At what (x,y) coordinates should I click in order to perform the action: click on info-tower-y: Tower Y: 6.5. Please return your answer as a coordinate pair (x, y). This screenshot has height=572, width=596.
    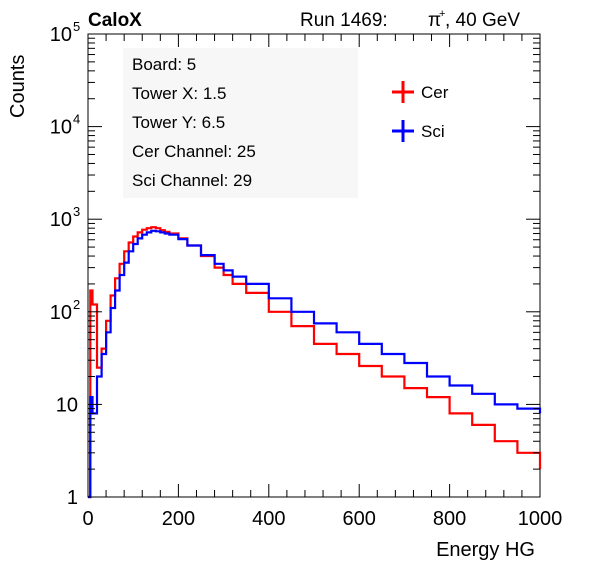
    Looking at the image, I should click on (178, 122).